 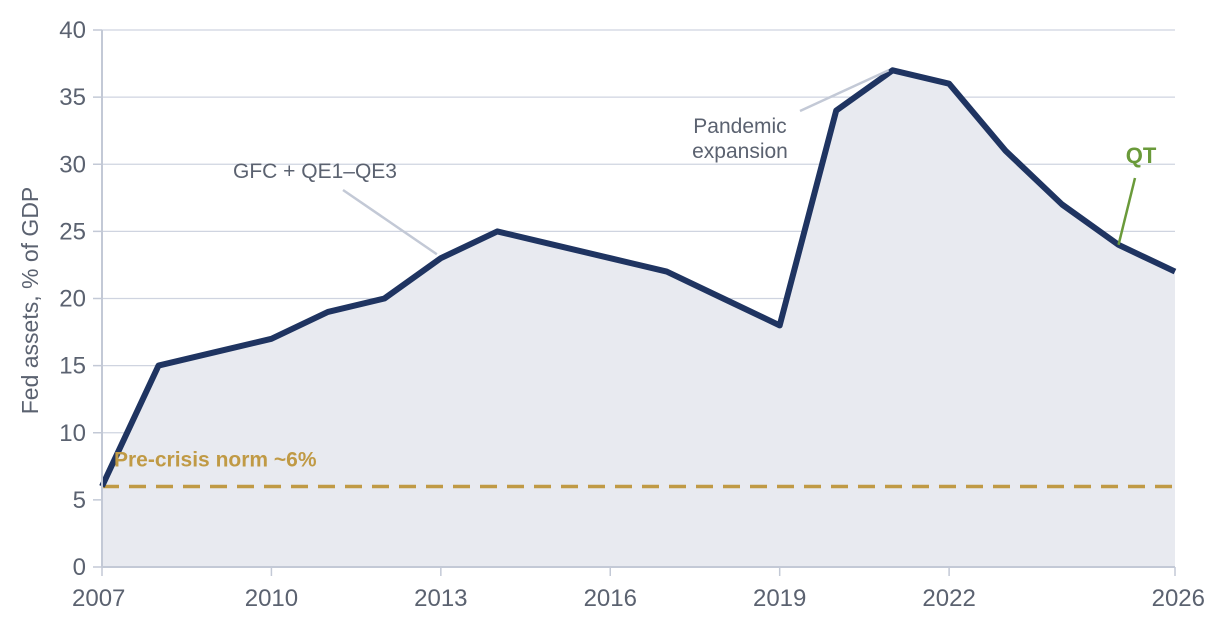 I want to click on pre-crisis-norm-label: Pre-crisis norm ~6%, so click(x=215, y=459).